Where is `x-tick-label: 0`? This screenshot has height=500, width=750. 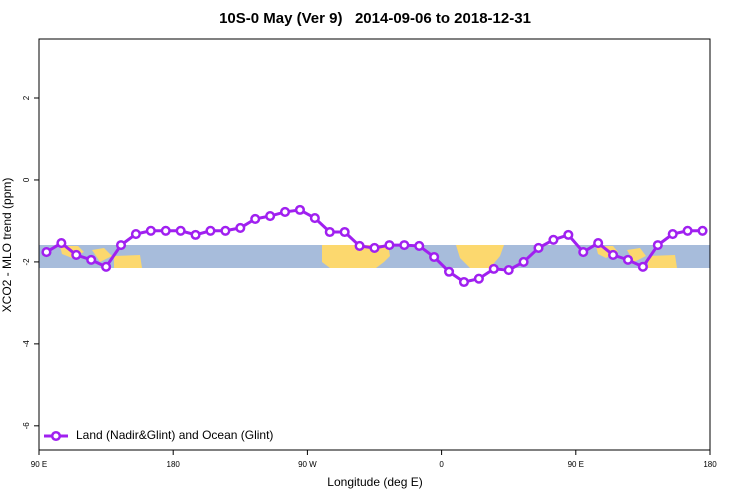 x-tick-label: 0 is located at coordinates (441, 464).